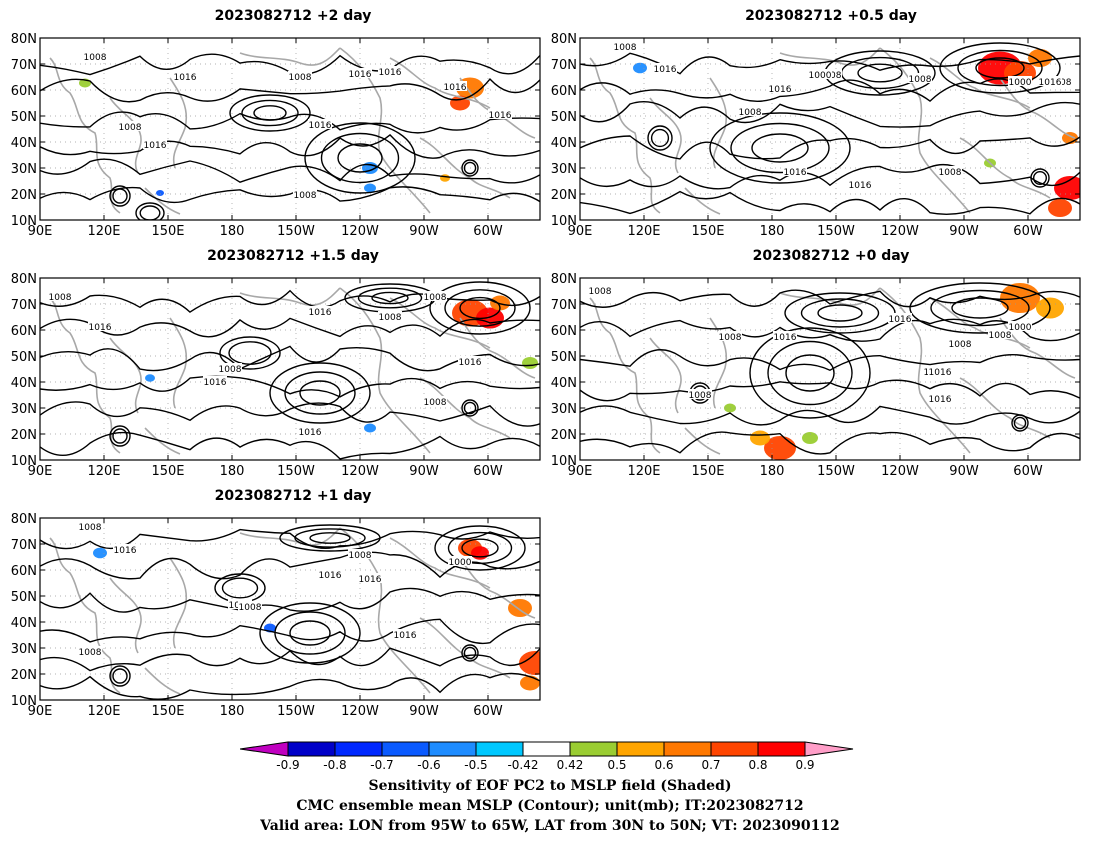  Describe the element at coordinates (564, 39) in the screenshot. I see `lat-tick-label: 80N` at that location.